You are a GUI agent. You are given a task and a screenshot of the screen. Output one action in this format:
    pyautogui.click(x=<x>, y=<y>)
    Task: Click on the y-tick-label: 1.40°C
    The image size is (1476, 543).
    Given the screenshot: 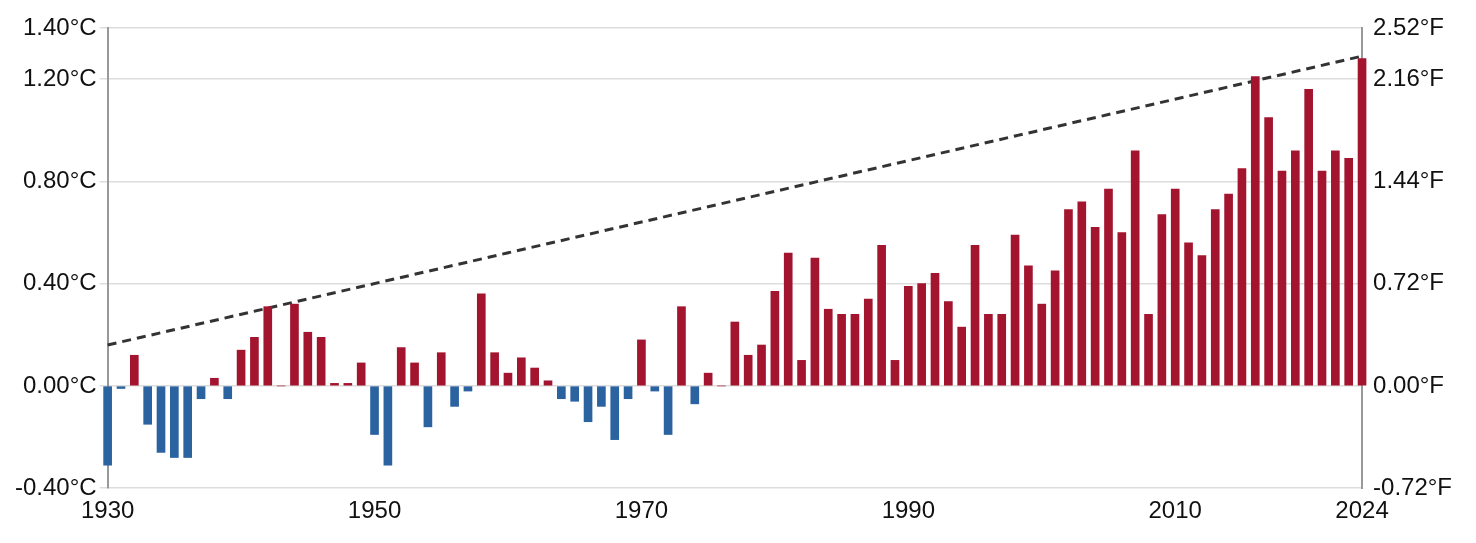 What is the action you would take?
    pyautogui.click(x=59, y=26)
    